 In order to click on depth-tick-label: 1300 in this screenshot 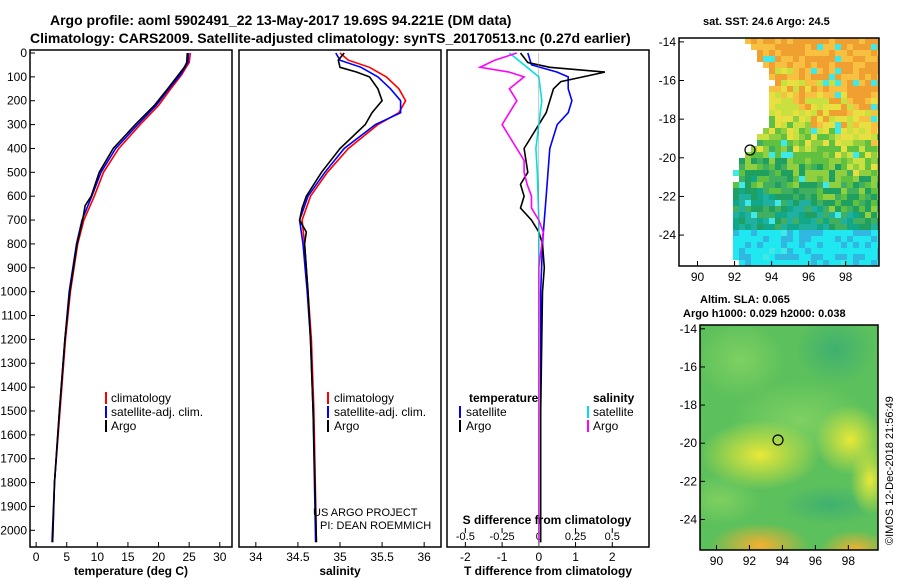, I will do `click(13, 363)`.